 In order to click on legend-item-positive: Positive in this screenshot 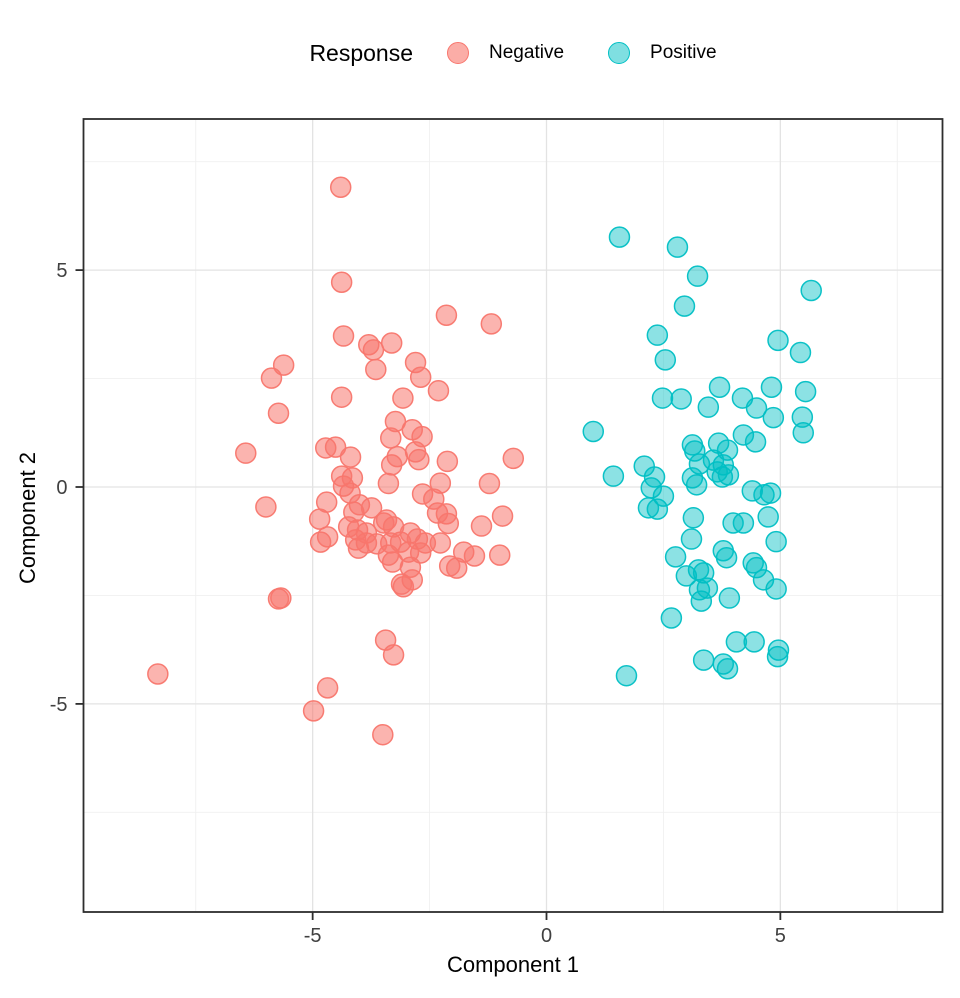, I will do `click(662, 53)`.